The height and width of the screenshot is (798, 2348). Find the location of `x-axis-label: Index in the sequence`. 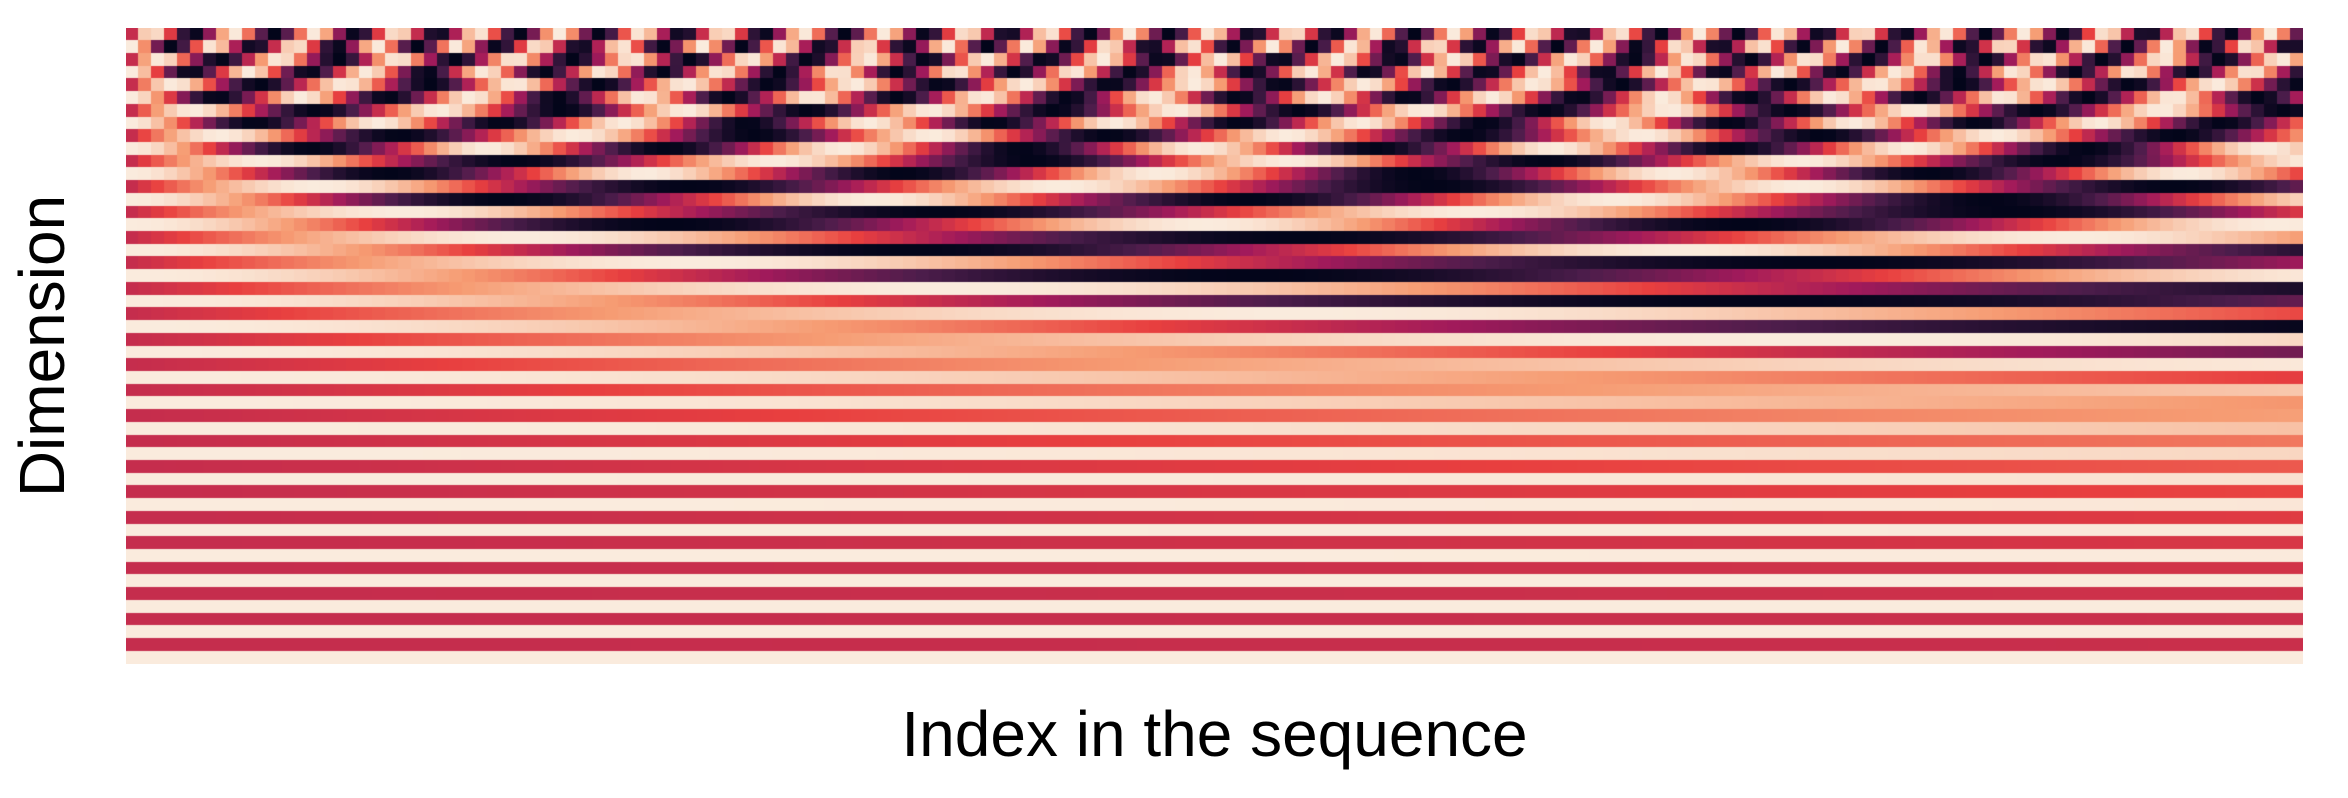

x-axis-label: Index in the sequence is located at coordinates (1214, 734).